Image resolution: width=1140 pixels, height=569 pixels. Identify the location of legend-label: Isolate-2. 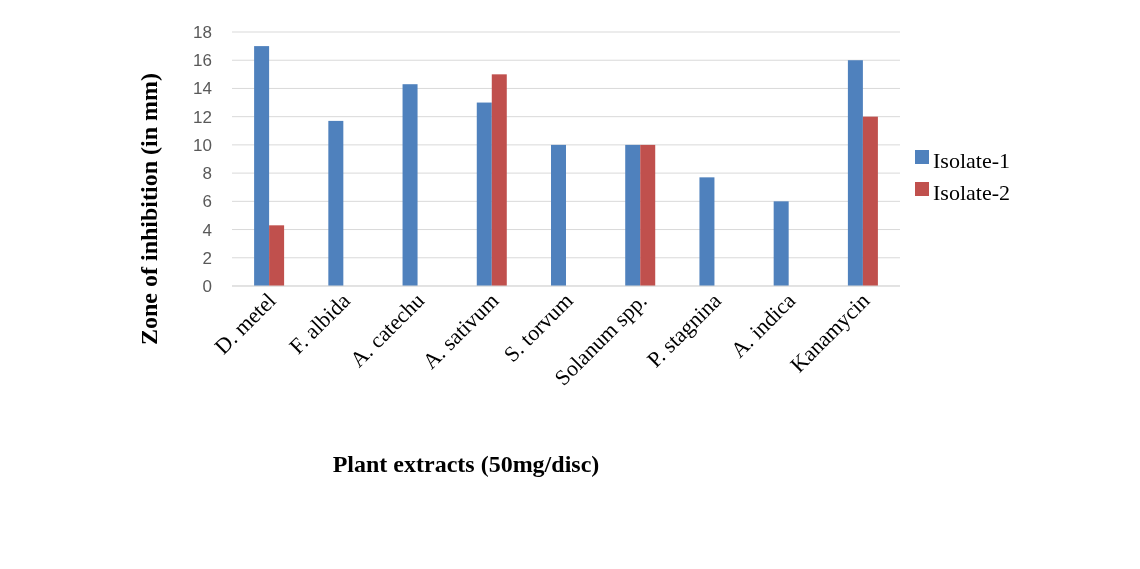
(971, 192).